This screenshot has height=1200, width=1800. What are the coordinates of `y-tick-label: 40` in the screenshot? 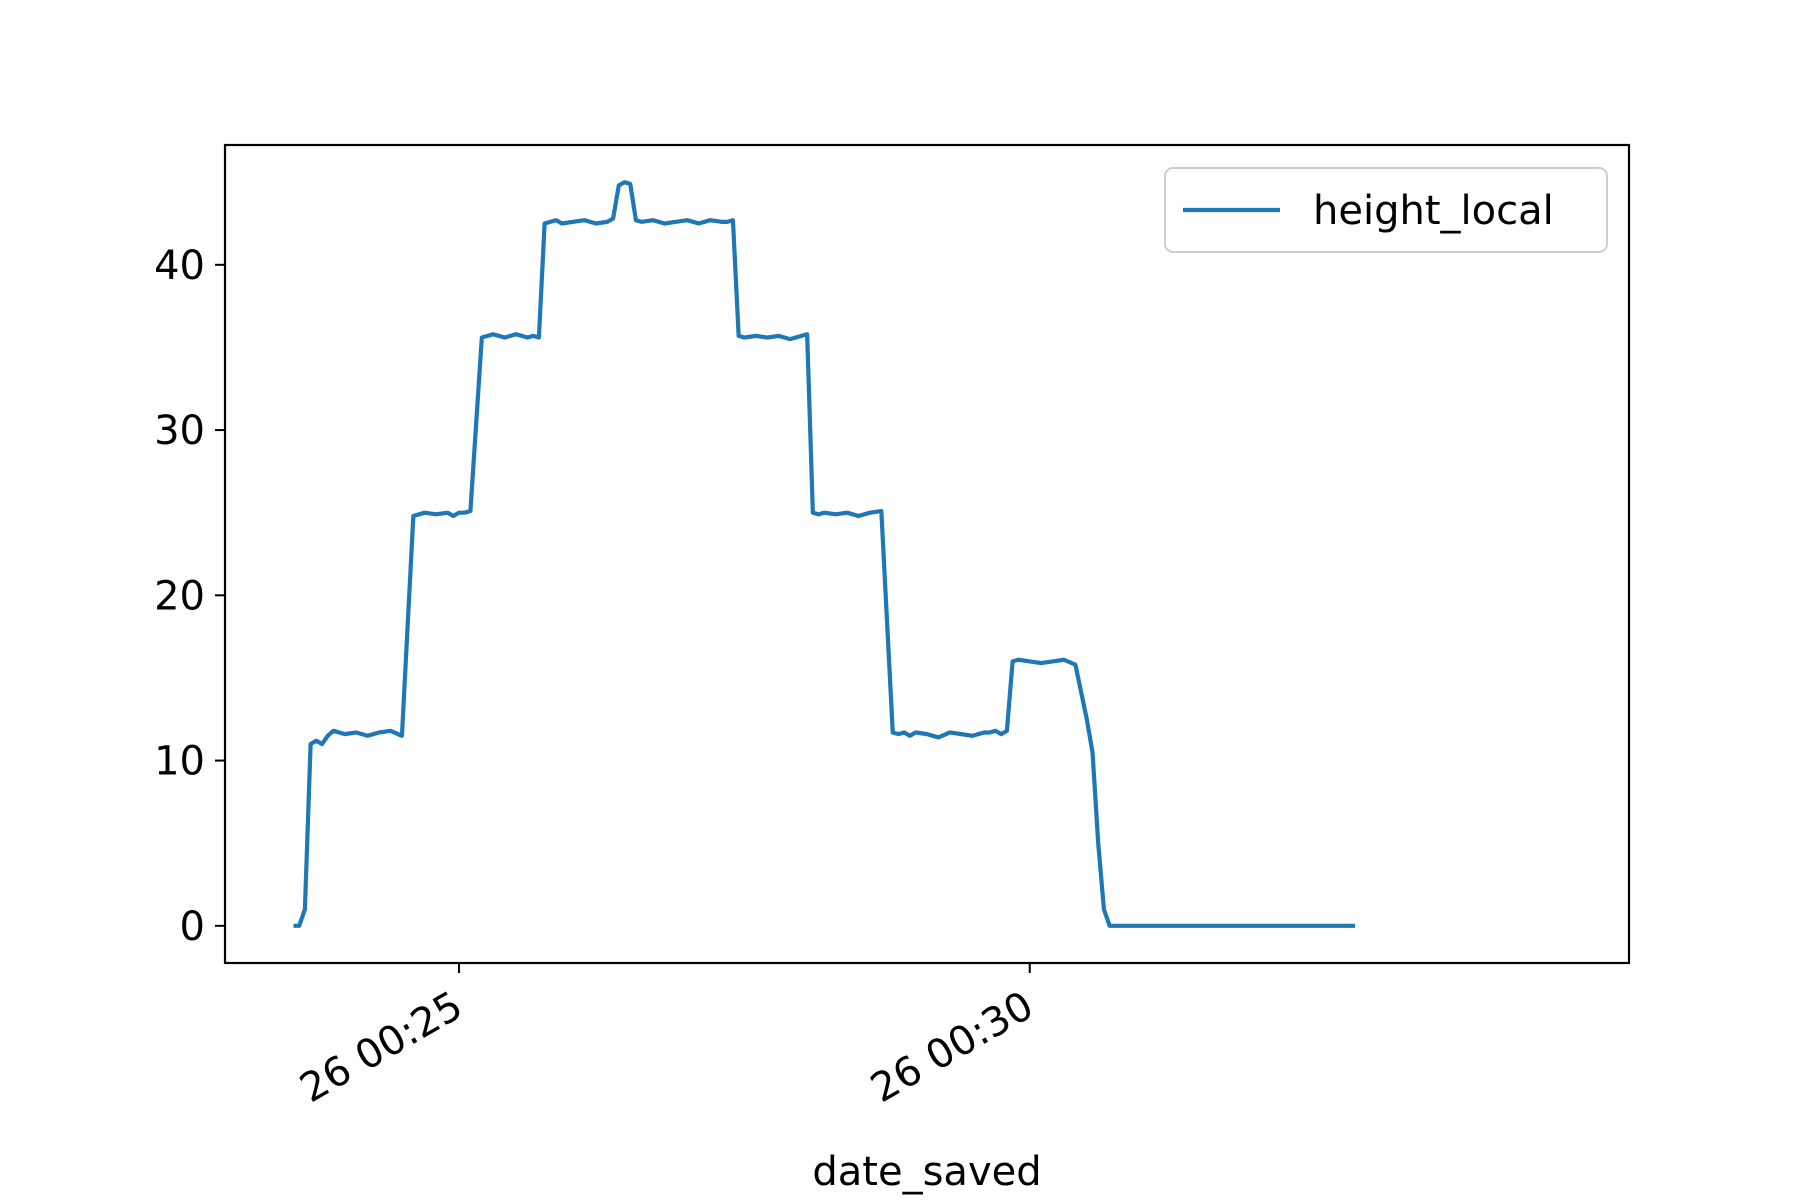 It's located at (179, 266).